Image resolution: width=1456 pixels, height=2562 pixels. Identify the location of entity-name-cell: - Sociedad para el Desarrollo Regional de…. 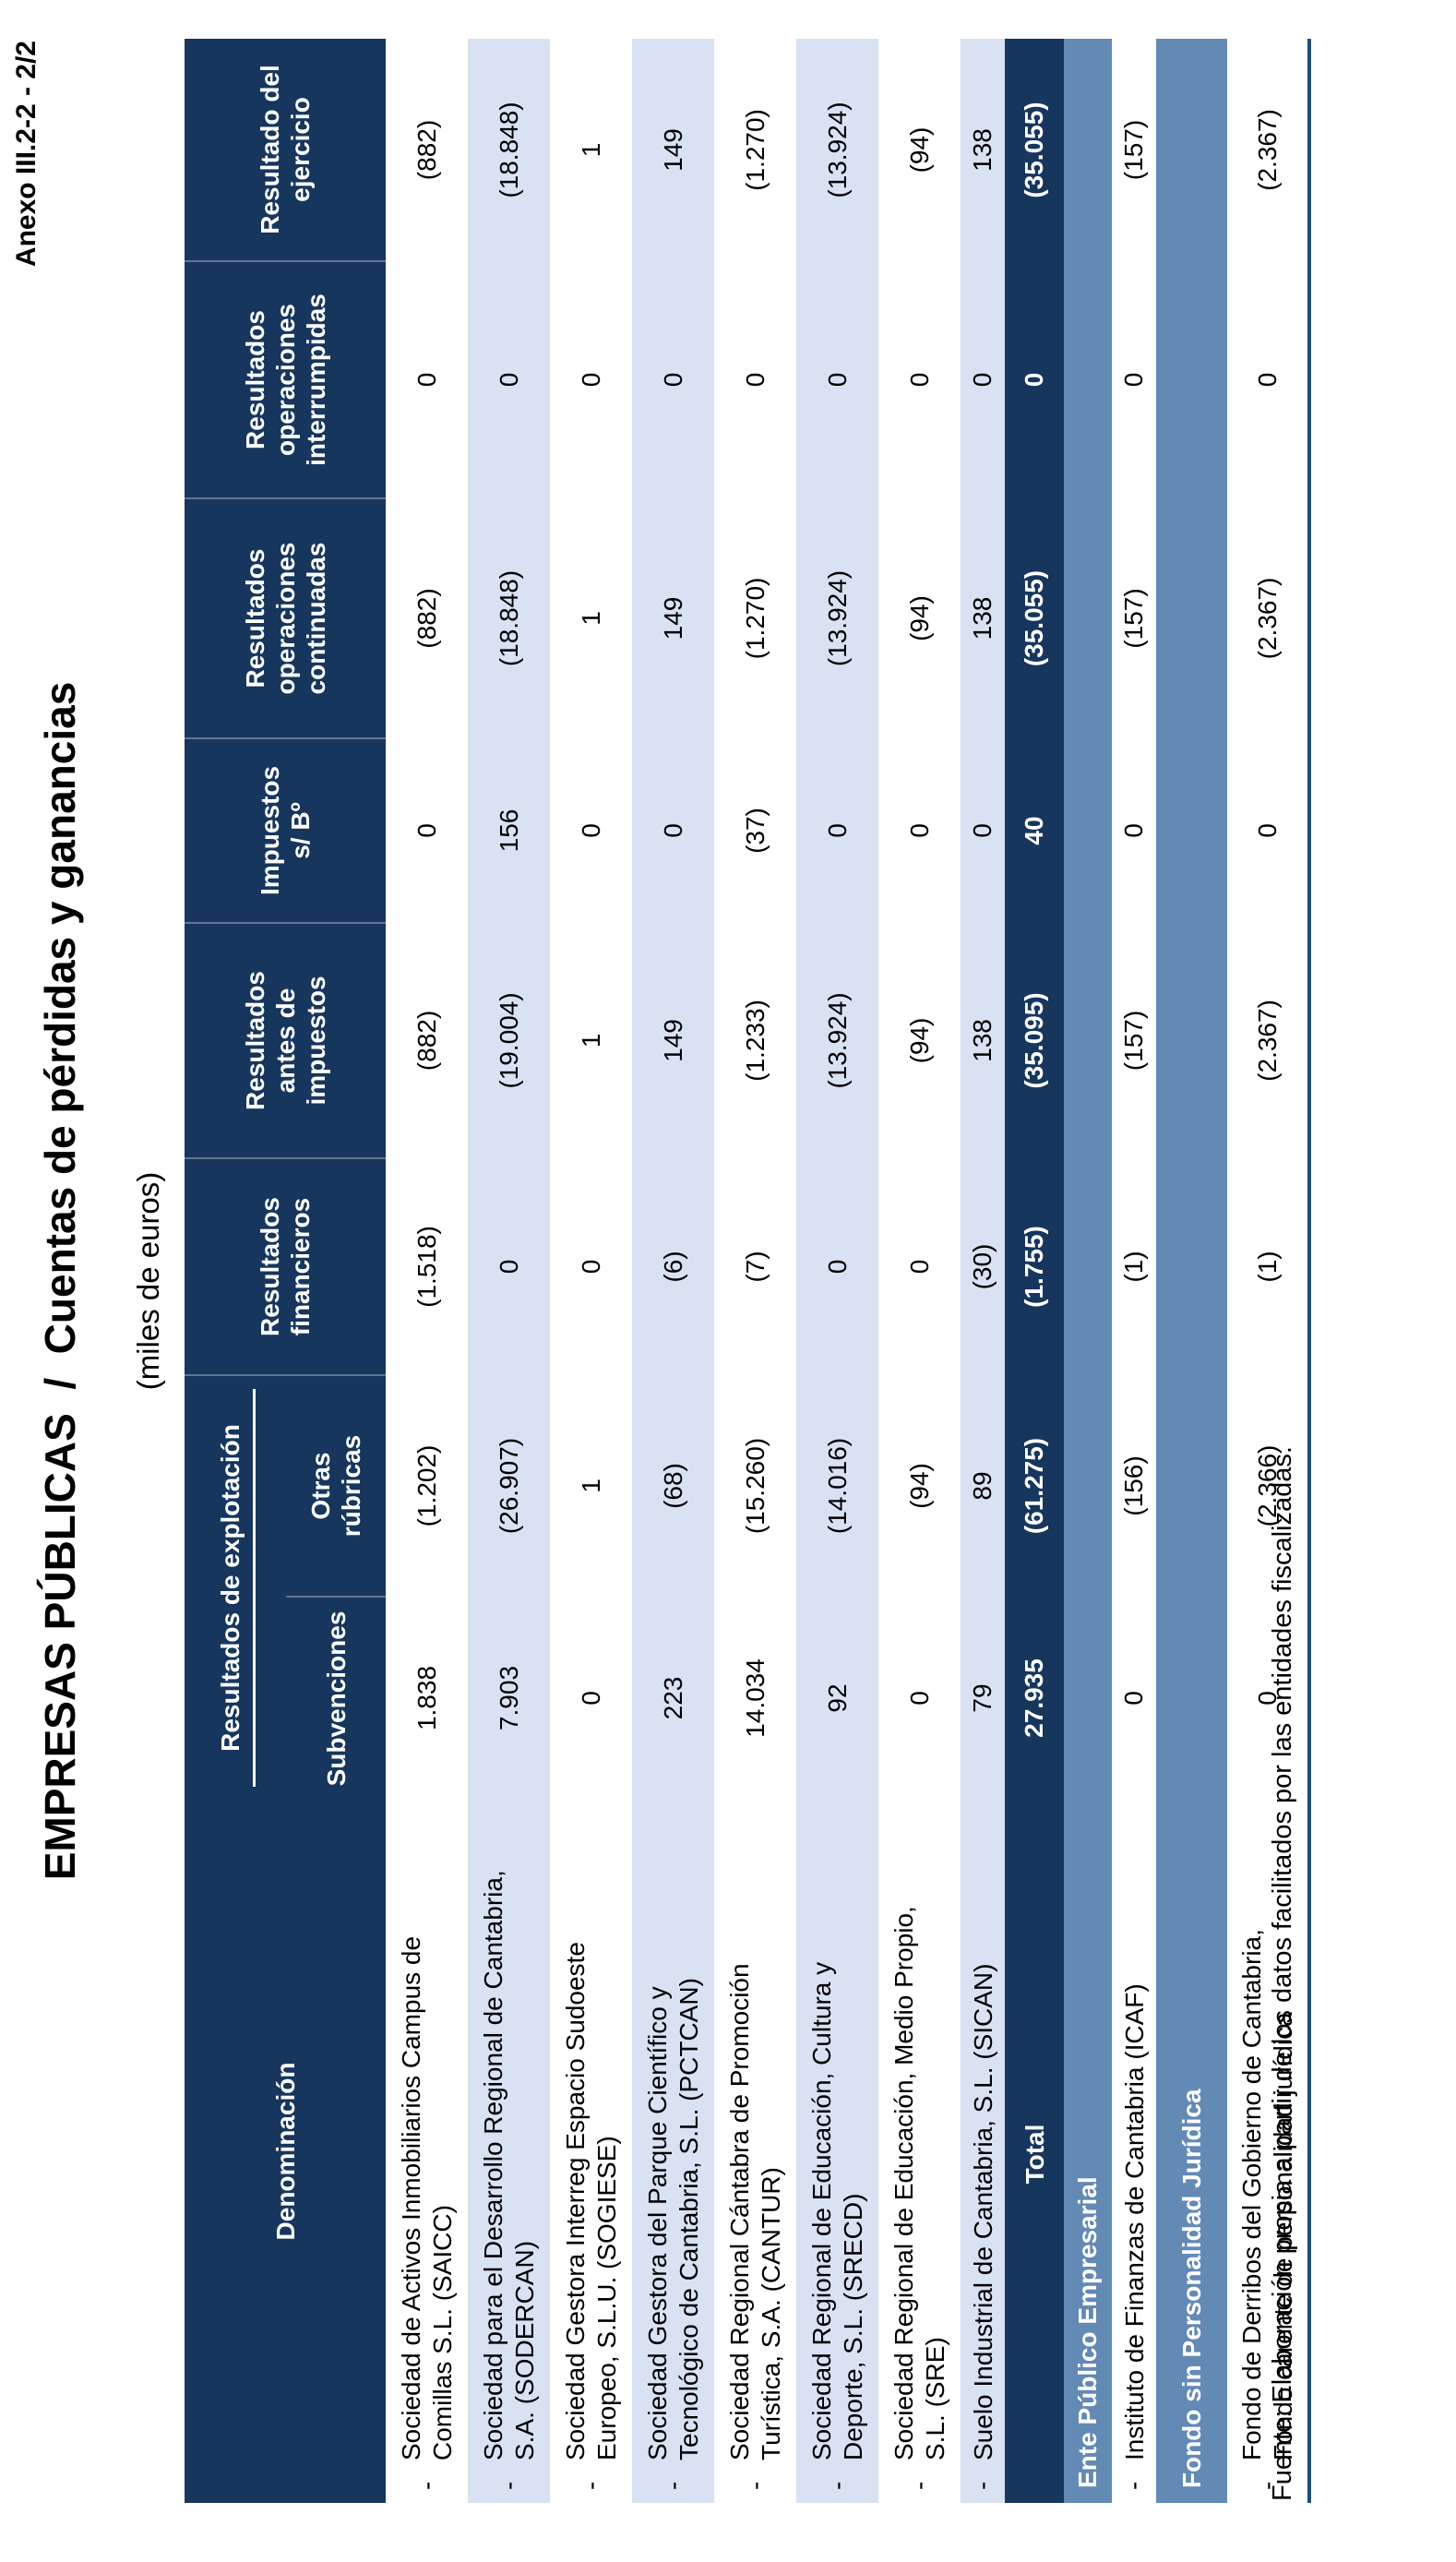
(509, 2151).